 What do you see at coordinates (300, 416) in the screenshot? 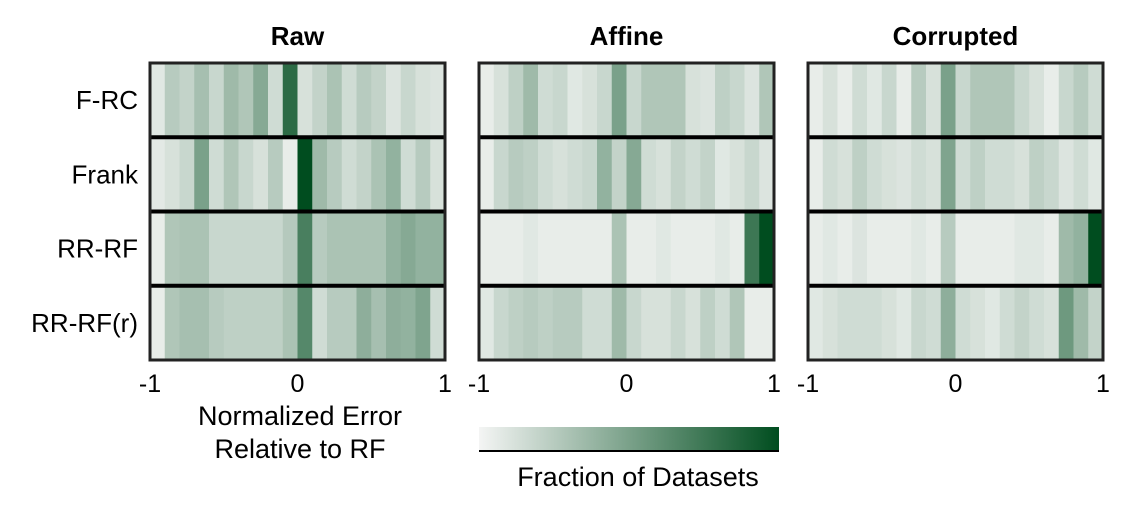
I see `x-axis-title-line-1: Normalized Error` at bounding box center [300, 416].